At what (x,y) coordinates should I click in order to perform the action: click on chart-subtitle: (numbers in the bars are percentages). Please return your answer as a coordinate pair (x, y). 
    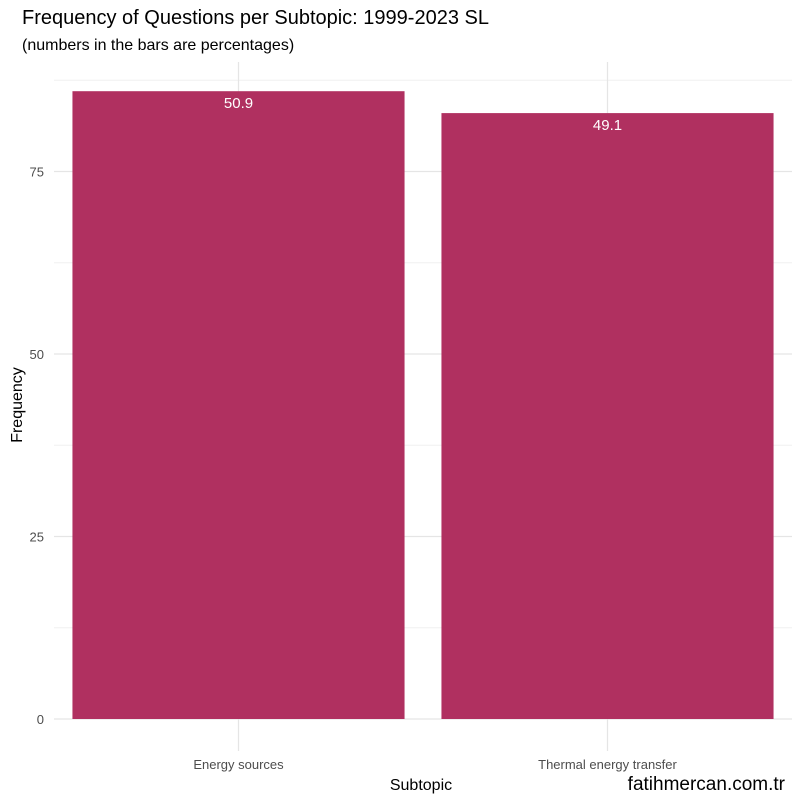
    Looking at the image, I should click on (158, 45).